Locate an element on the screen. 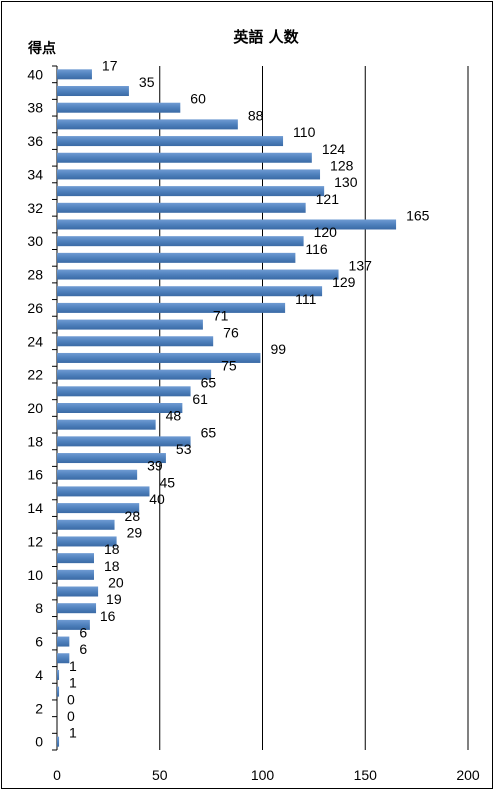 This screenshot has height=791, width=495. data-label: 61 is located at coordinates (200, 399).